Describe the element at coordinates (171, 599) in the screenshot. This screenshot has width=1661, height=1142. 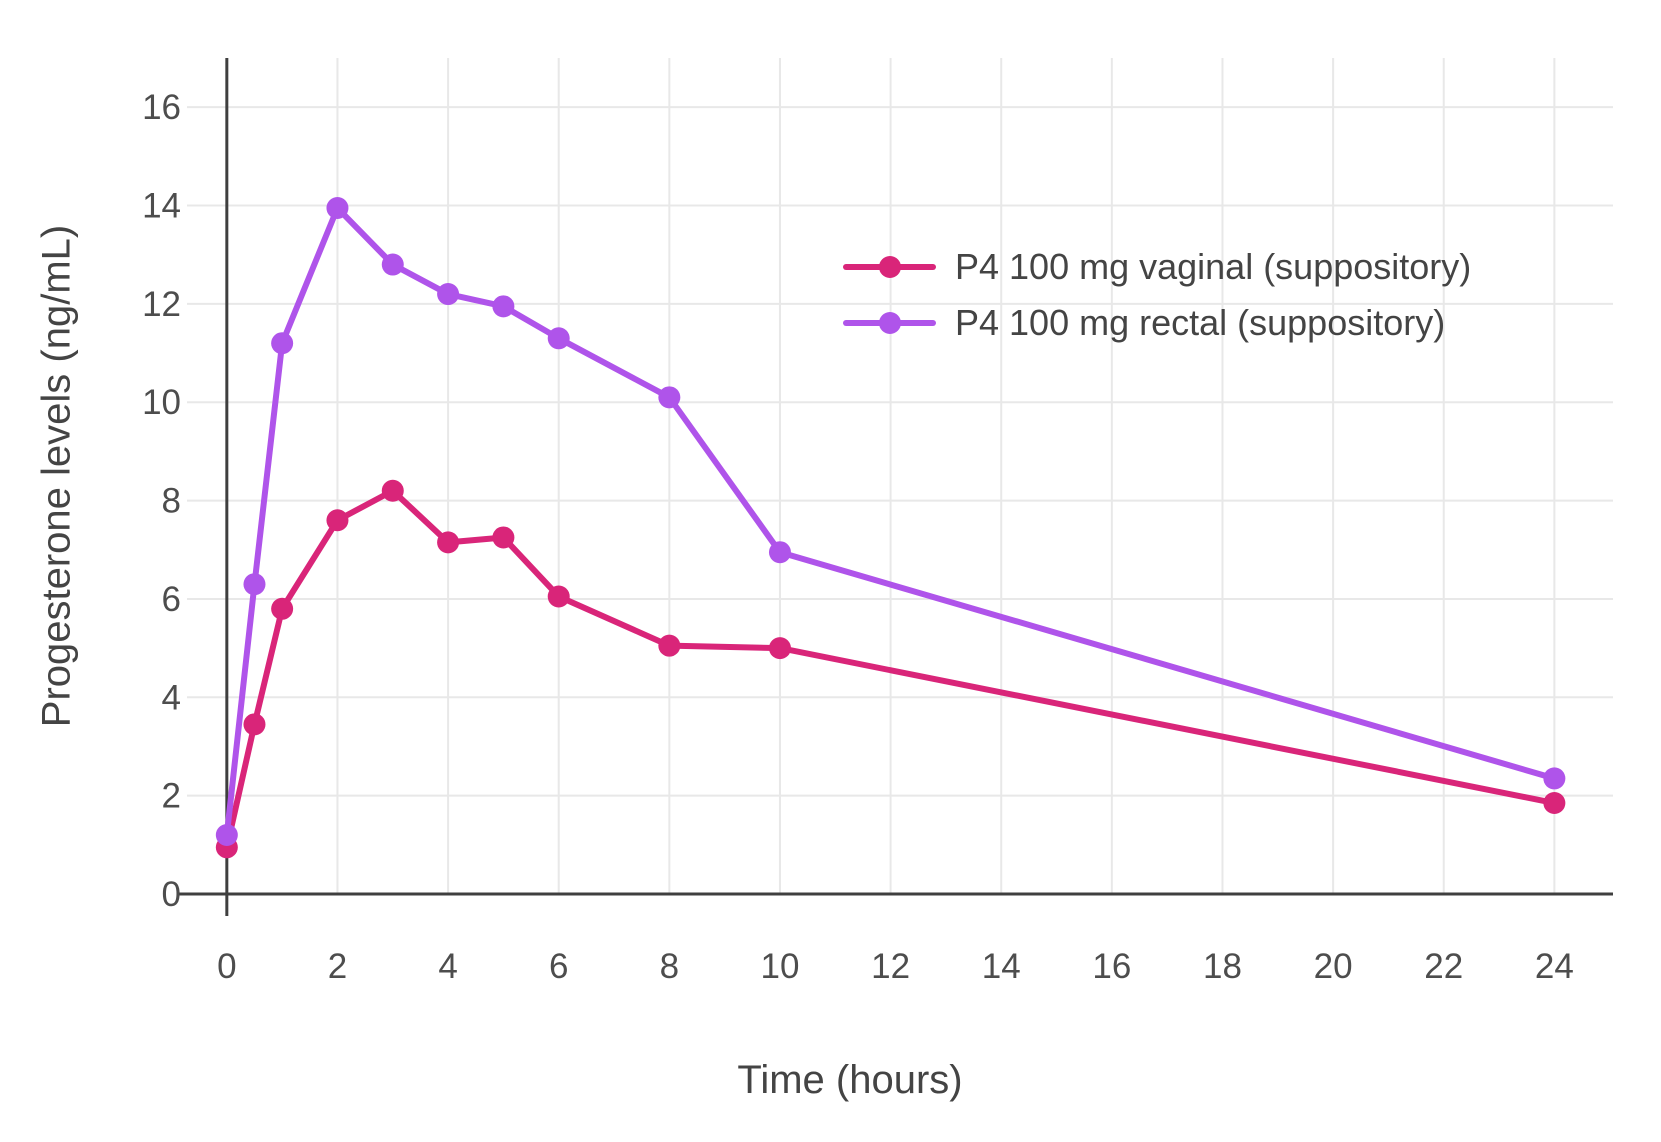
I see `y-tick-label: 6` at that location.